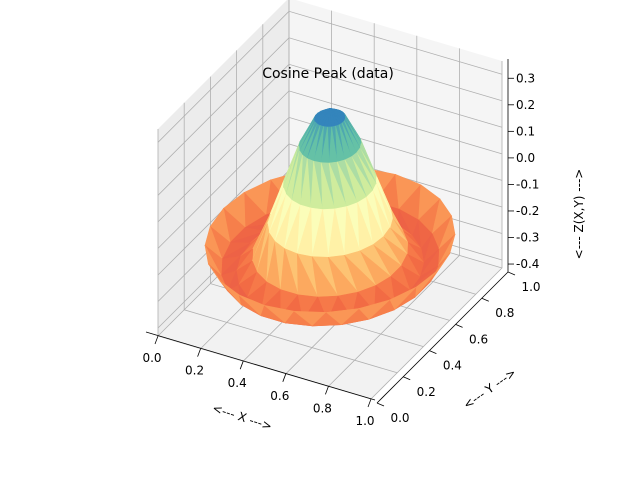  What do you see at coordinates (525, 105) in the screenshot?
I see `z-tick-label: 0.2` at bounding box center [525, 105].